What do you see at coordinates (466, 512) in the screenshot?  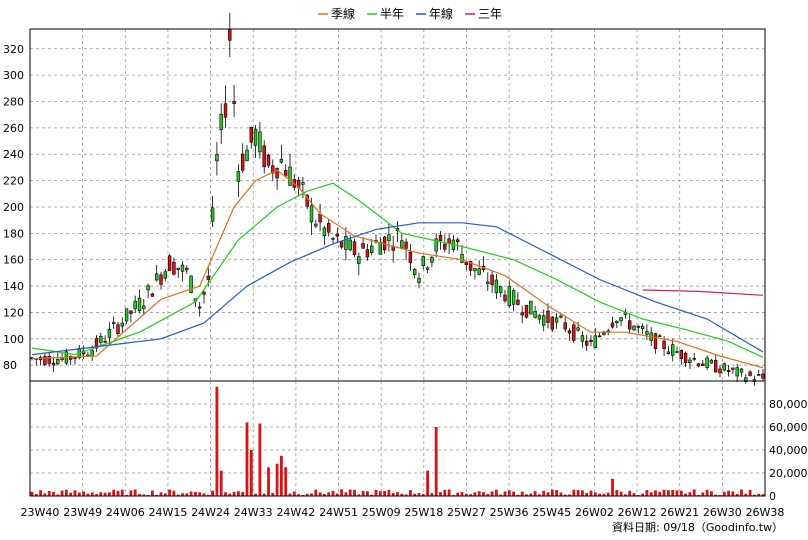 I see `x-tick-label: 25W27` at bounding box center [466, 512].